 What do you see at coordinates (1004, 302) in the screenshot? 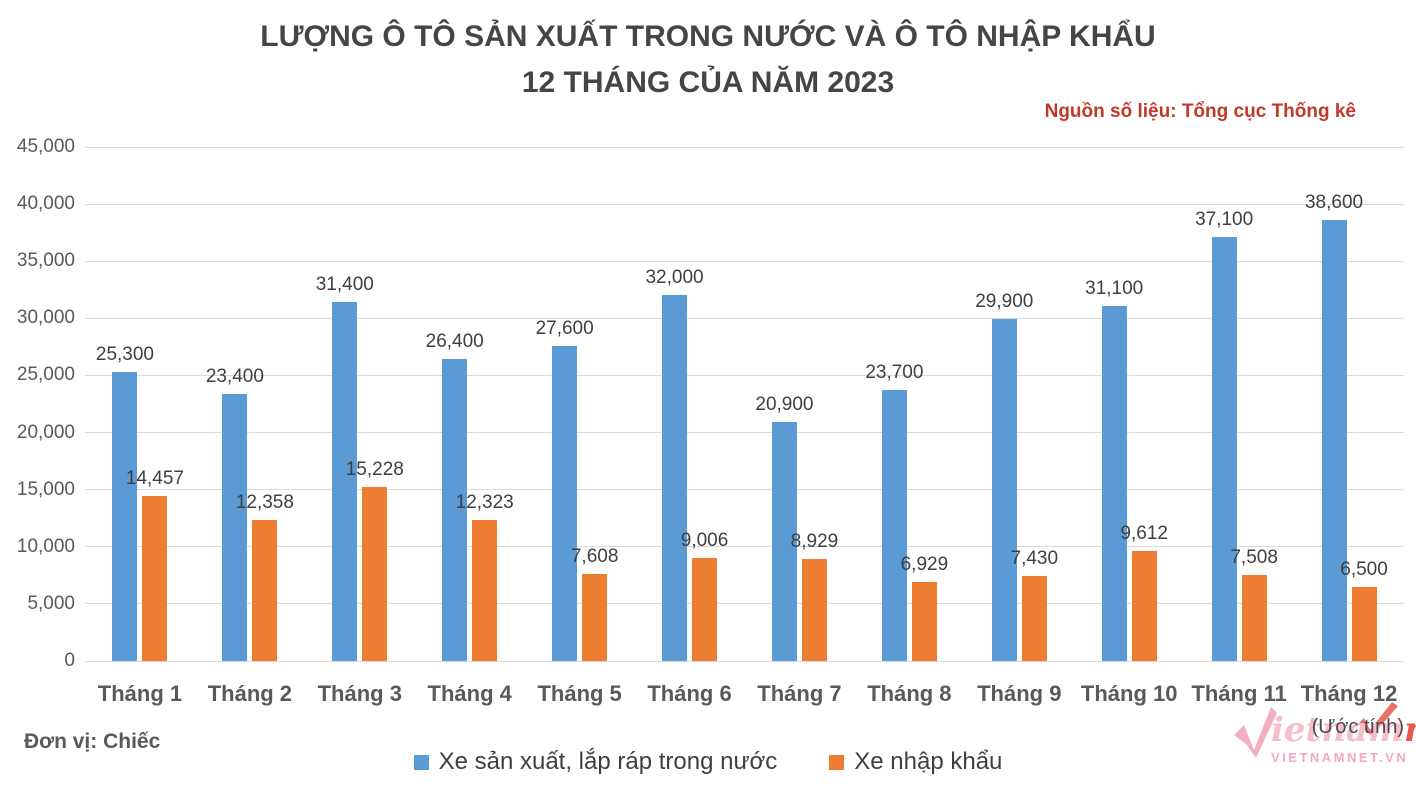
I see `bar-value-label: 29,900` at bounding box center [1004, 302].